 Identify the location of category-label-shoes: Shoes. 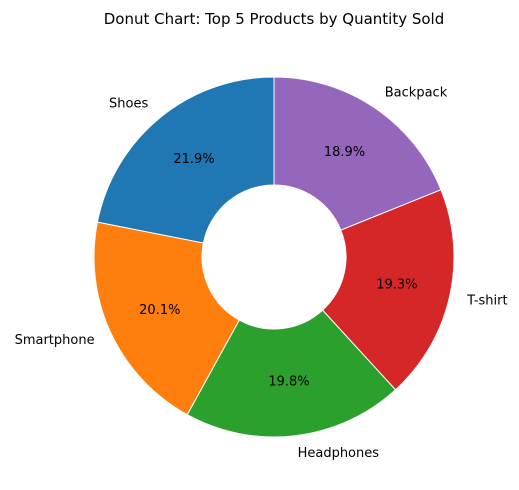
(128, 104).